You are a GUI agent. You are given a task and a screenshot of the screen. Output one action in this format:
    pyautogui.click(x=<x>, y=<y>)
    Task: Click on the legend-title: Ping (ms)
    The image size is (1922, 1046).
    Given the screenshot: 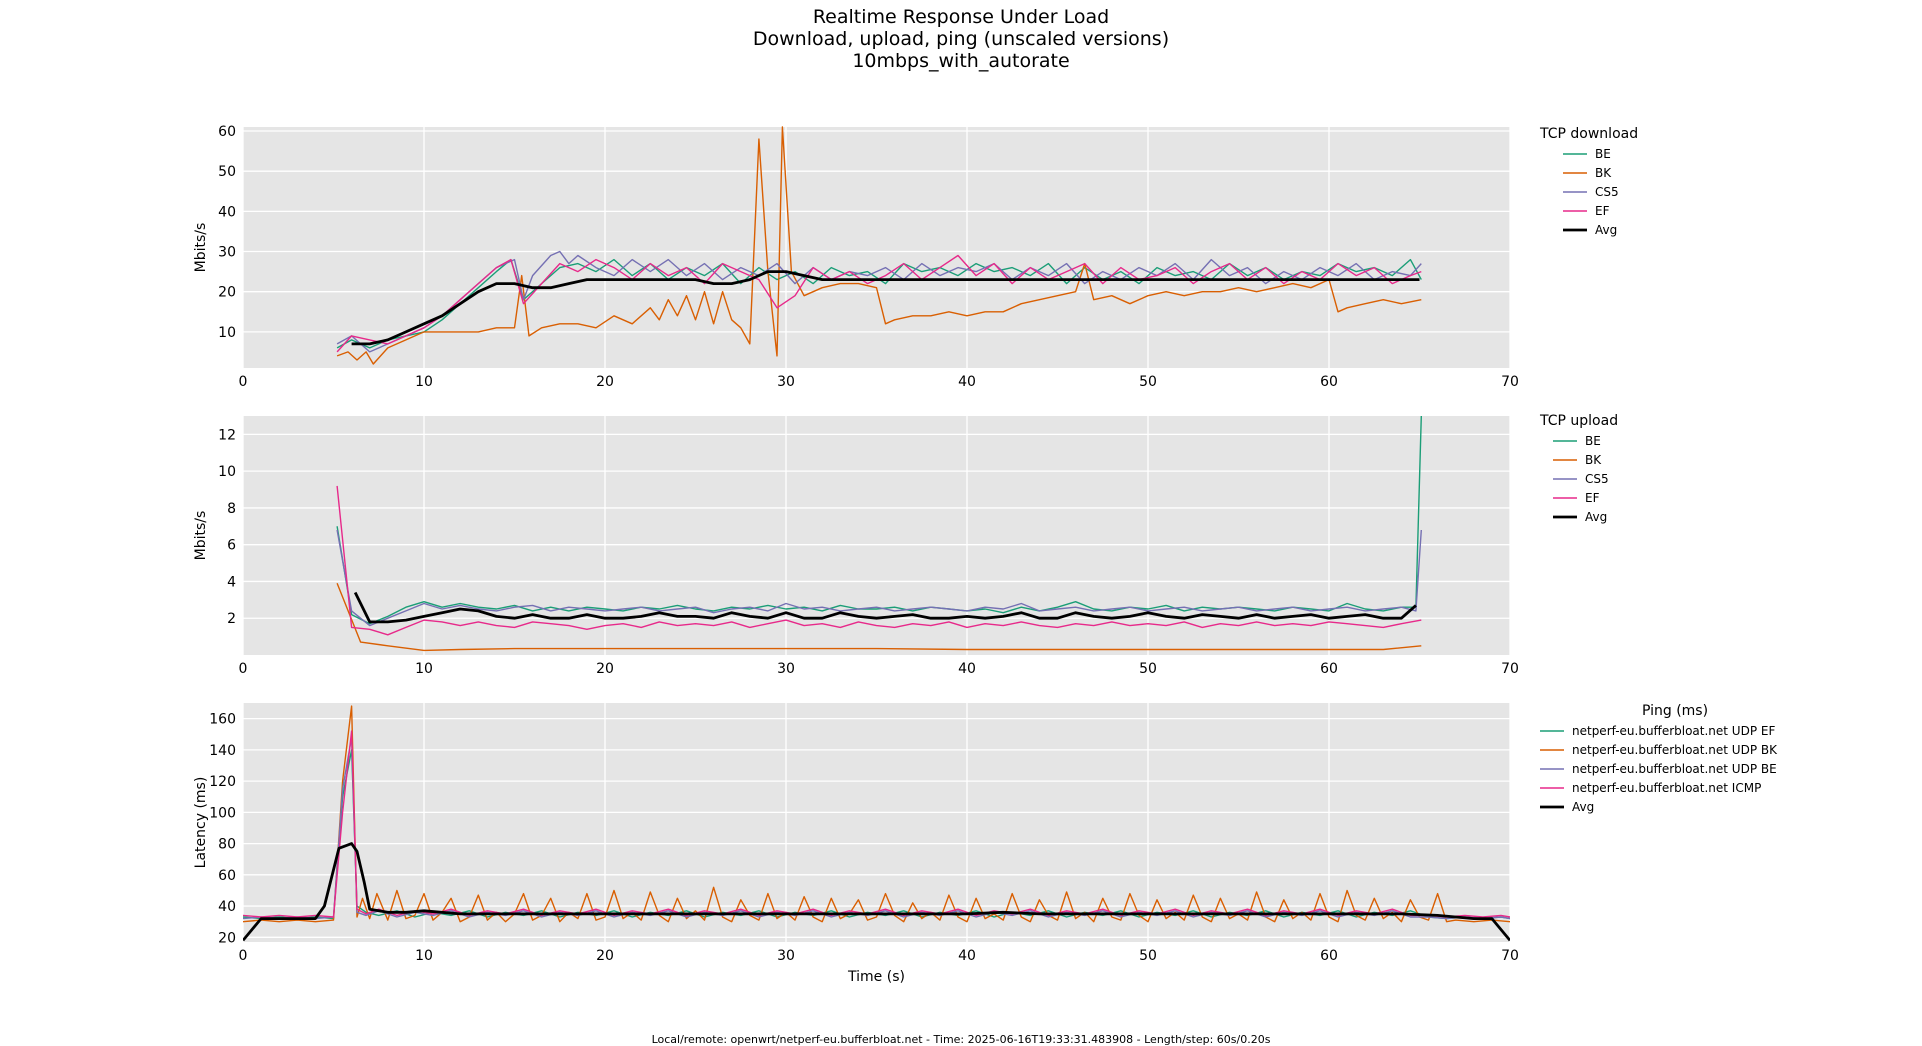 What is the action you would take?
    pyautogui.click(x=1675, y=711)
    